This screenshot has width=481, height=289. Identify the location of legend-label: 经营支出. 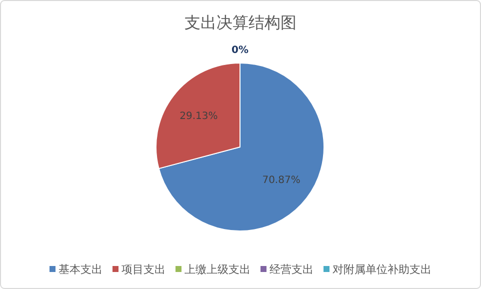
(292, 269).